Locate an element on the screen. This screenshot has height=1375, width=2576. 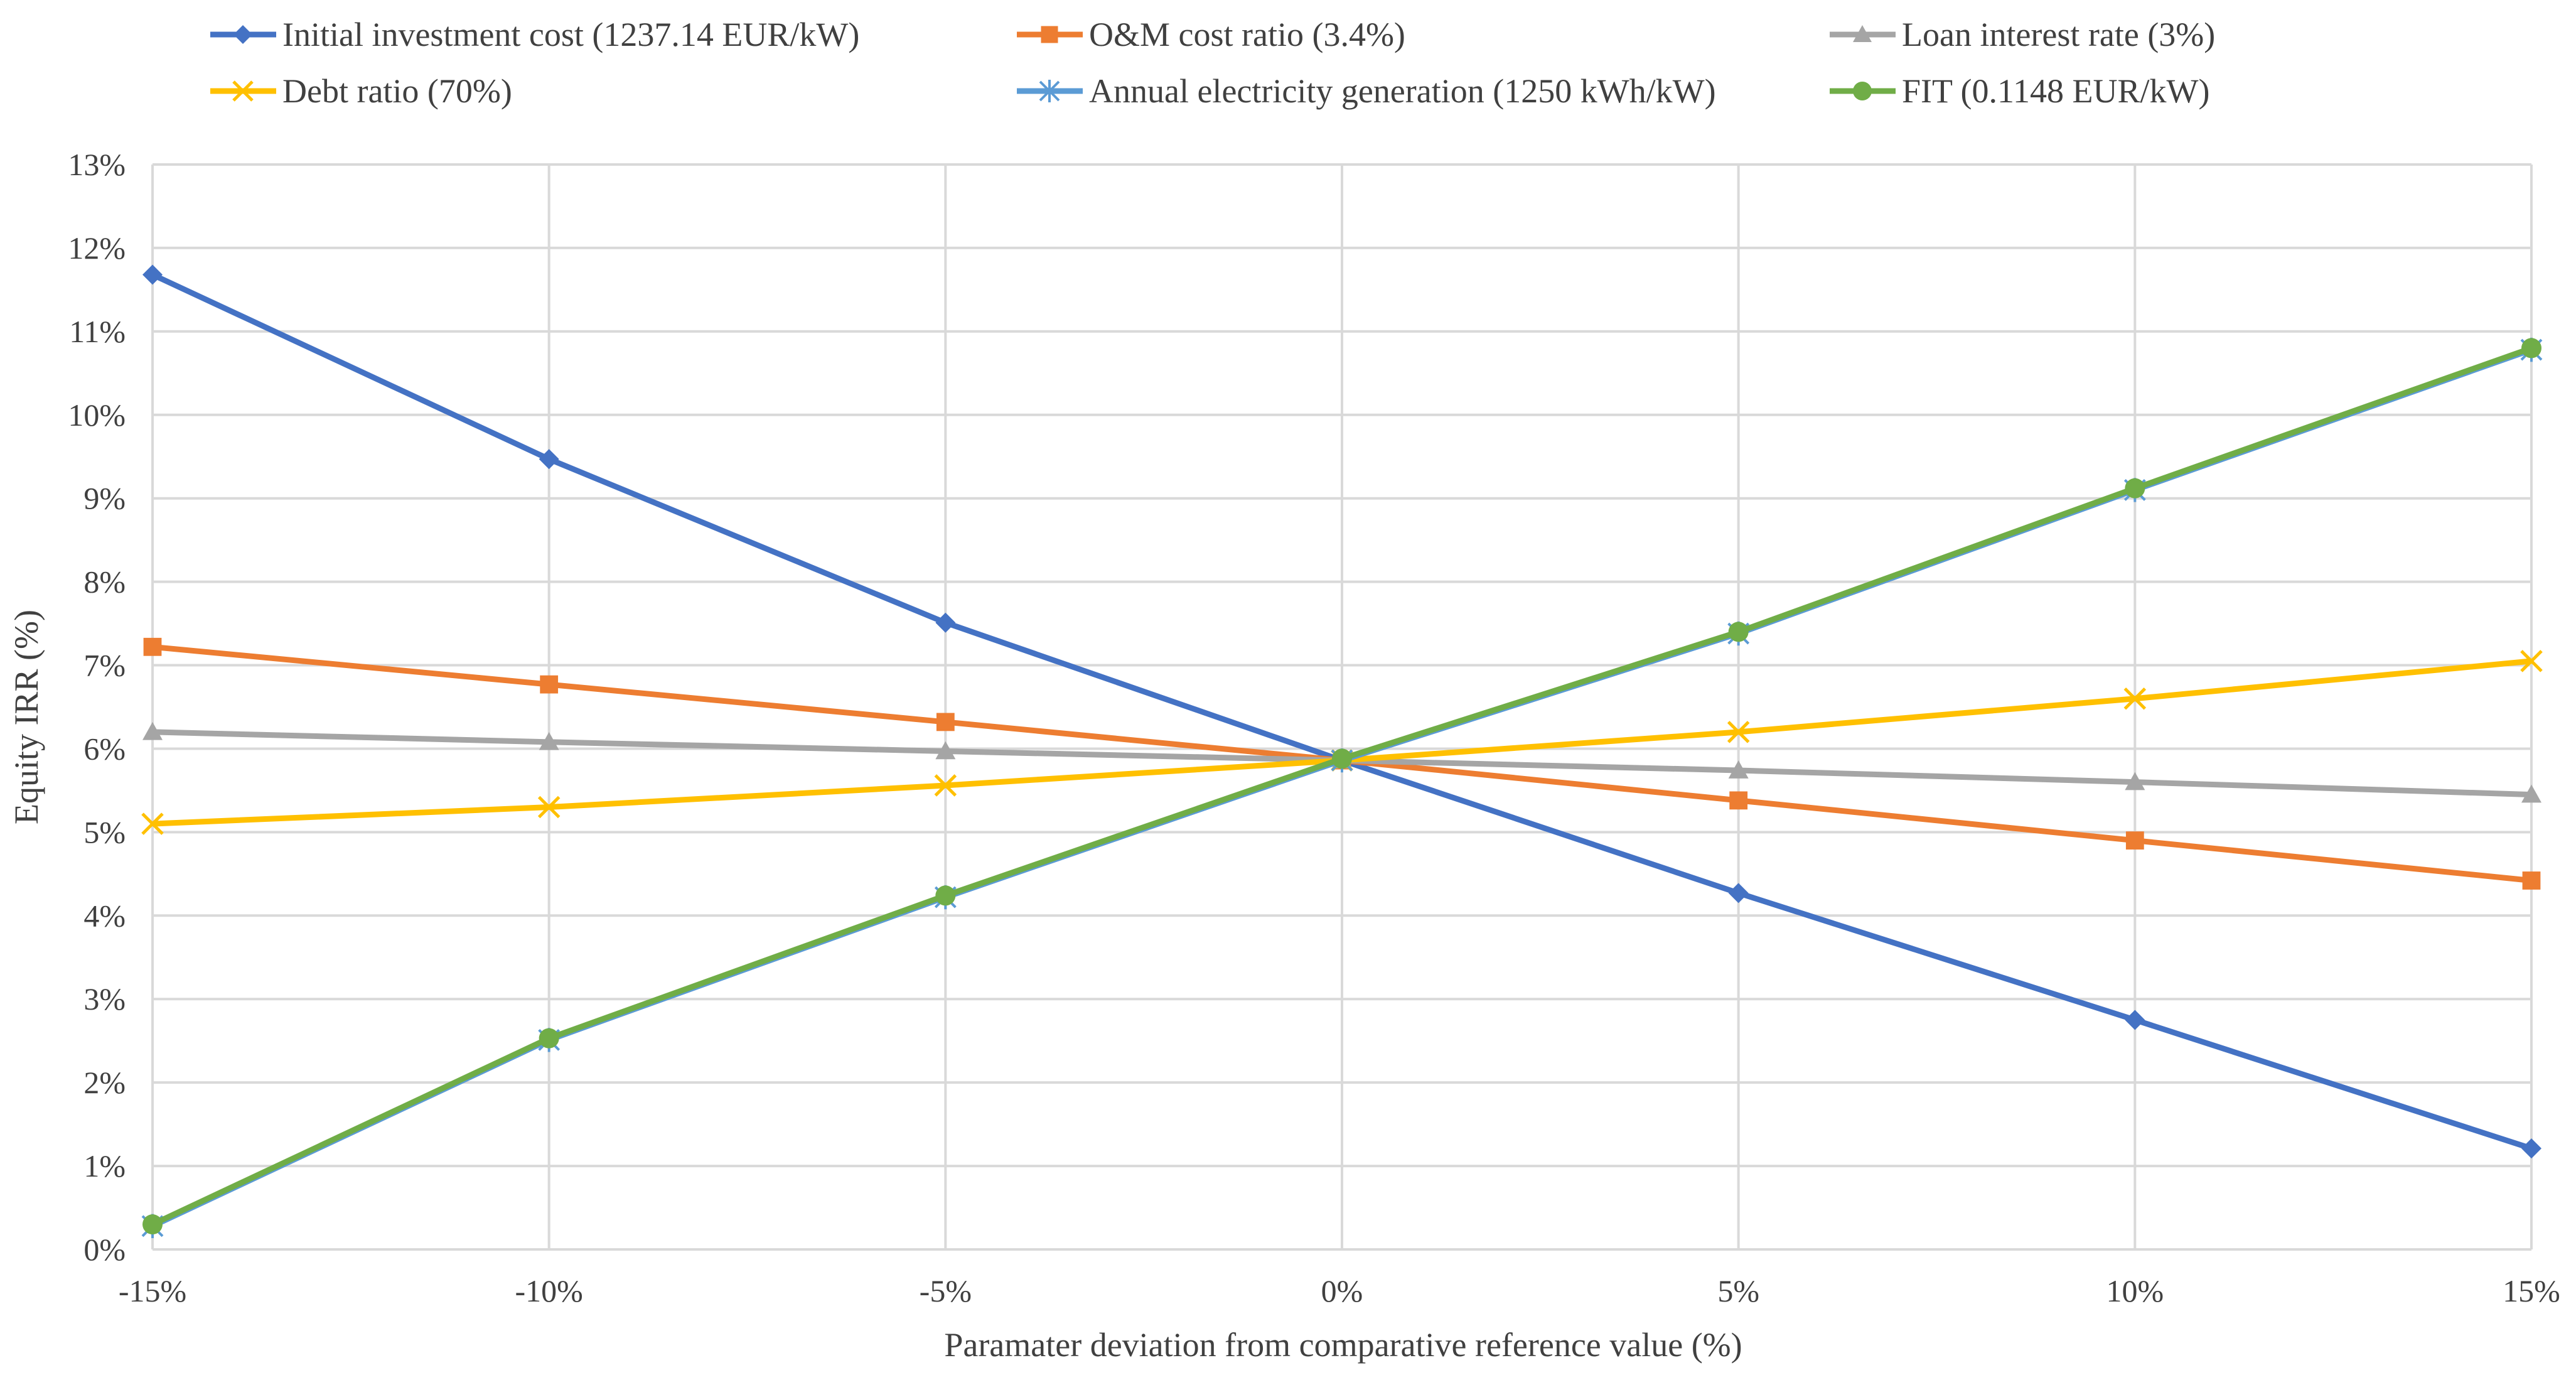
marker-asterisk is located at coordinates (1049, 91).